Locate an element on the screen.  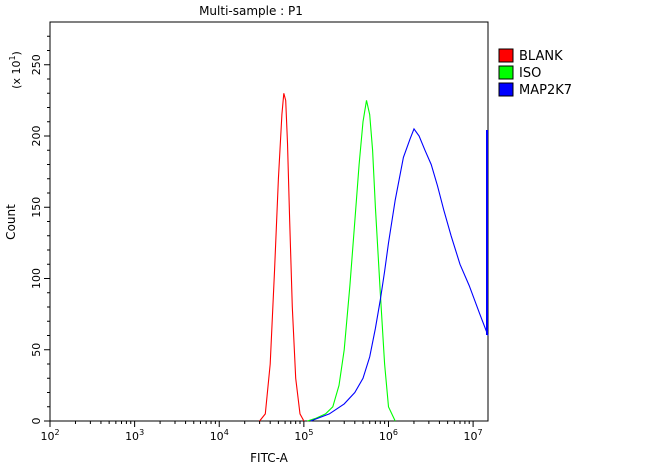
chart-title: Multi-sample : P1 is located at coordinates (251, 11).